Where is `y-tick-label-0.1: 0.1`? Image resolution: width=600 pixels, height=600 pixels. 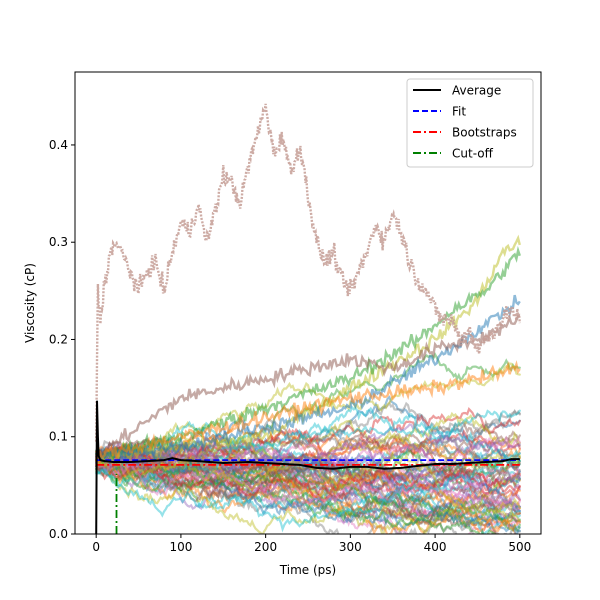 y-tick-label-0.1: 0.1 is located at coordinates (58, 437).